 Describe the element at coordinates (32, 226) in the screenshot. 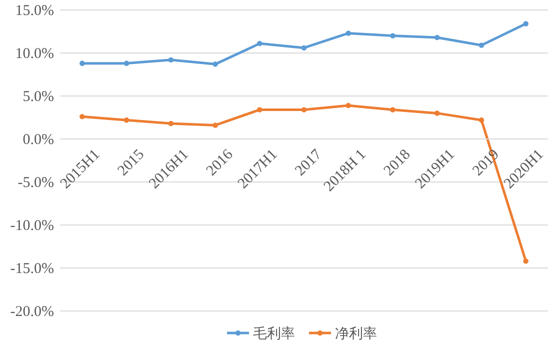

I see `y-tick-label: -10.0%` at that location.